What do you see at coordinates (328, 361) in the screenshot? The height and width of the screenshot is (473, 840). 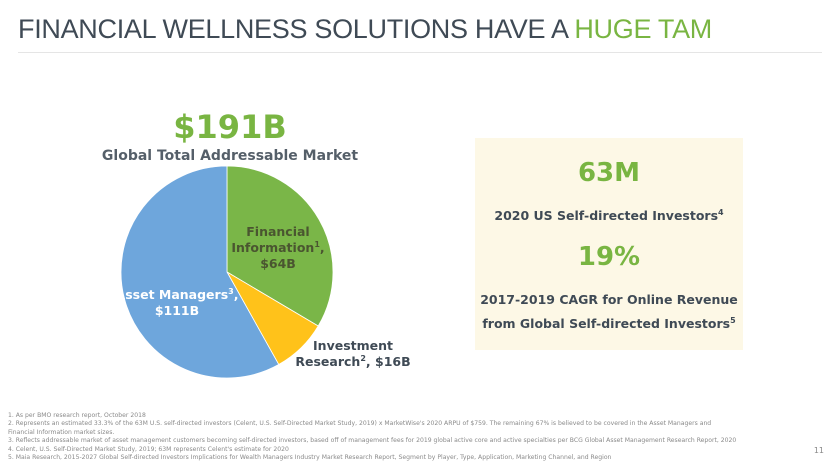 I see `slice-label-investment-research-line2: Research` at bounding box center [328, 361].